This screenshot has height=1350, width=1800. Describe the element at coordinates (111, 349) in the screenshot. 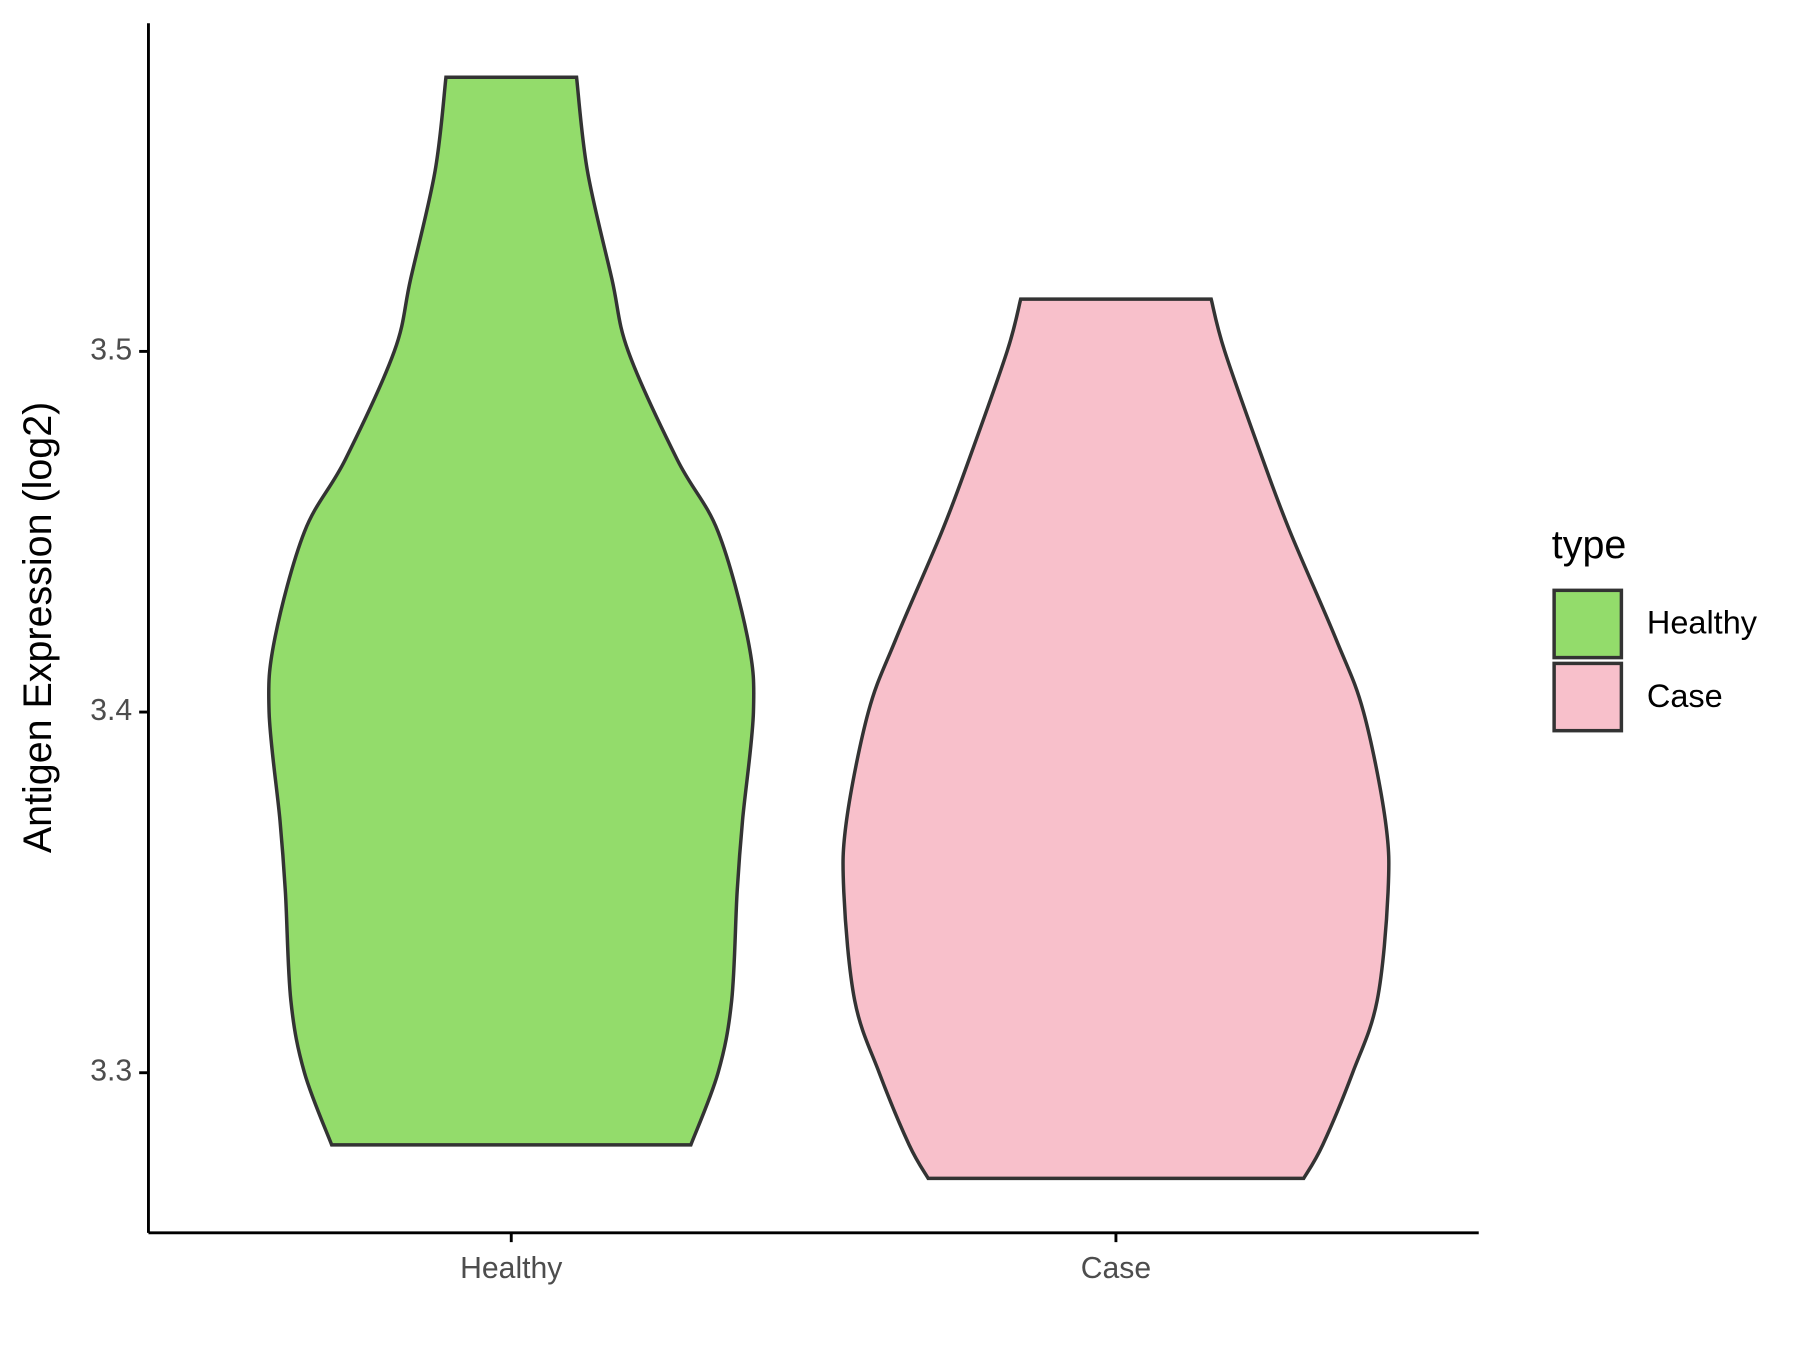

I see `y-tick-label: 3.5` at that location.